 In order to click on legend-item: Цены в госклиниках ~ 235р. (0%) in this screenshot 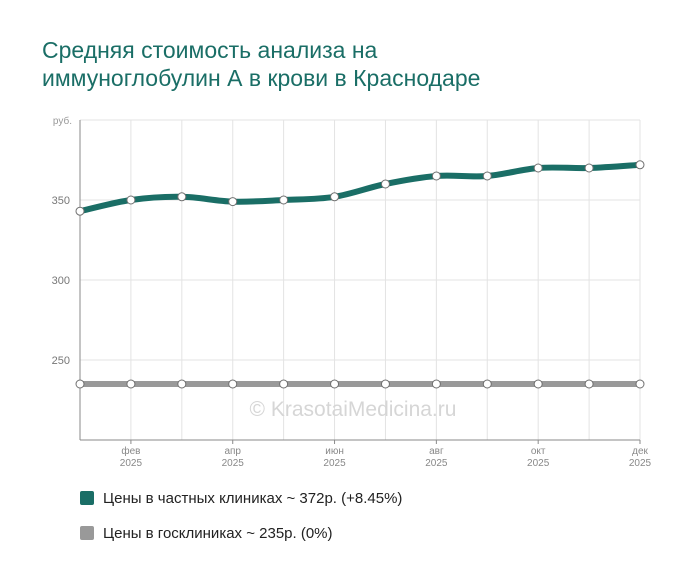, I will do `click(360, 533)`.